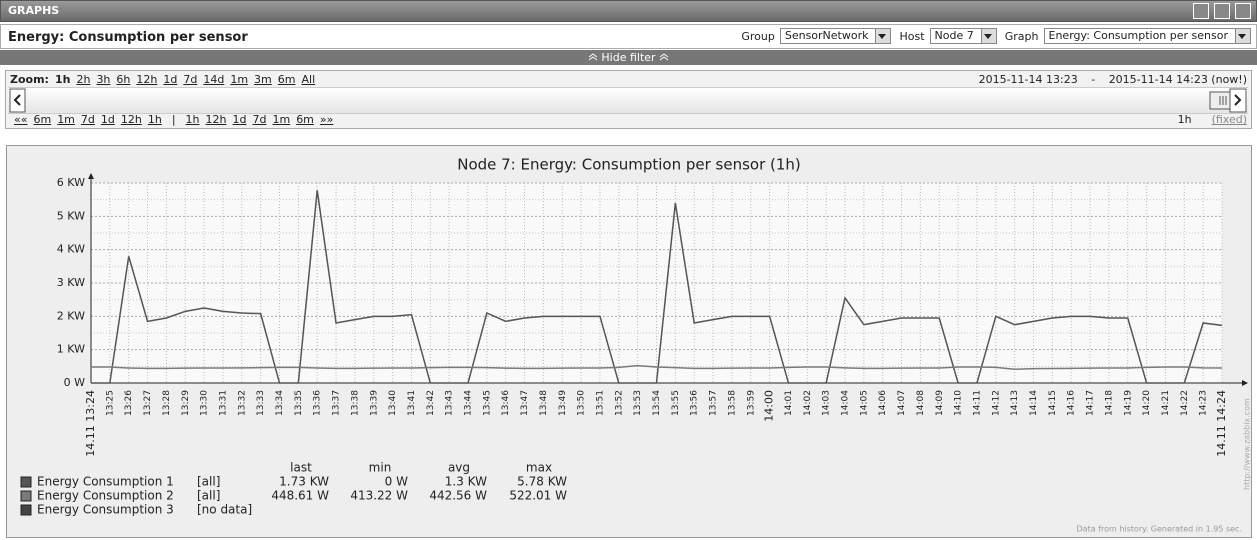 The width and height of the screenshot is (1257, 540). What do you see at coordinates (1177, 79) in the screenshot?
I see `period-to: 2015-11-14 14:23 (now!)` at bounding box center [1177, 79].